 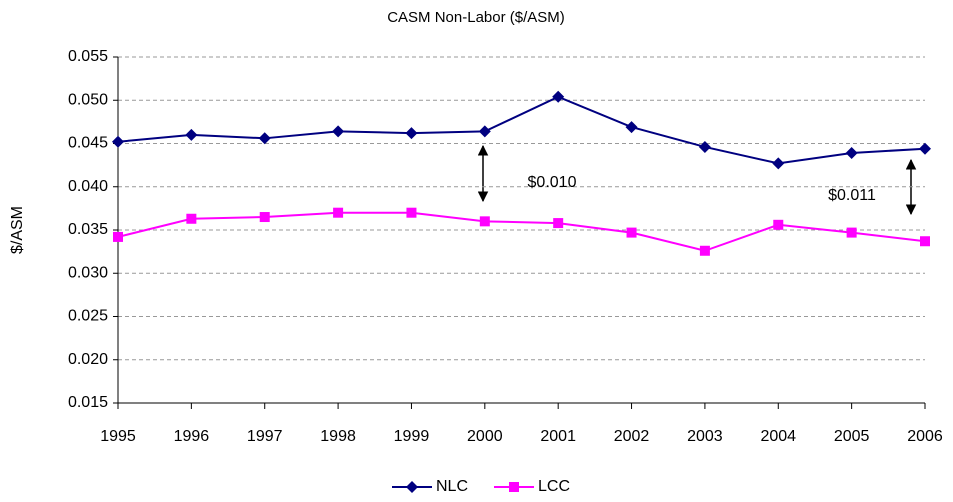 I want to click on y-tick-label: 0.035, so click(x=88, y=229).